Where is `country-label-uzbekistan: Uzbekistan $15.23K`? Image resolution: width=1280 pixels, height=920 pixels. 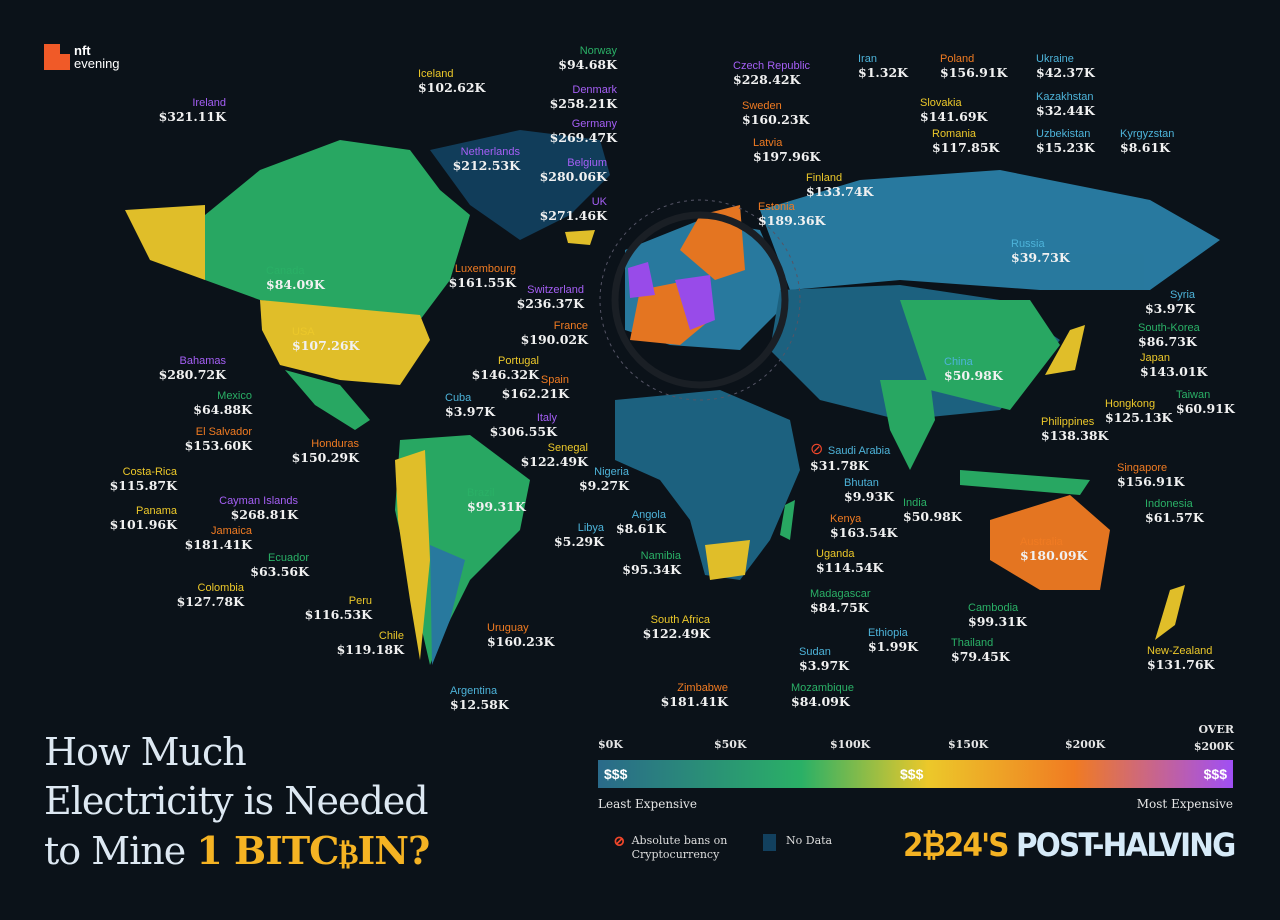
country-label-uzbekistan: Uzbekistan $15.23K is located at coordinates (1065, 141).